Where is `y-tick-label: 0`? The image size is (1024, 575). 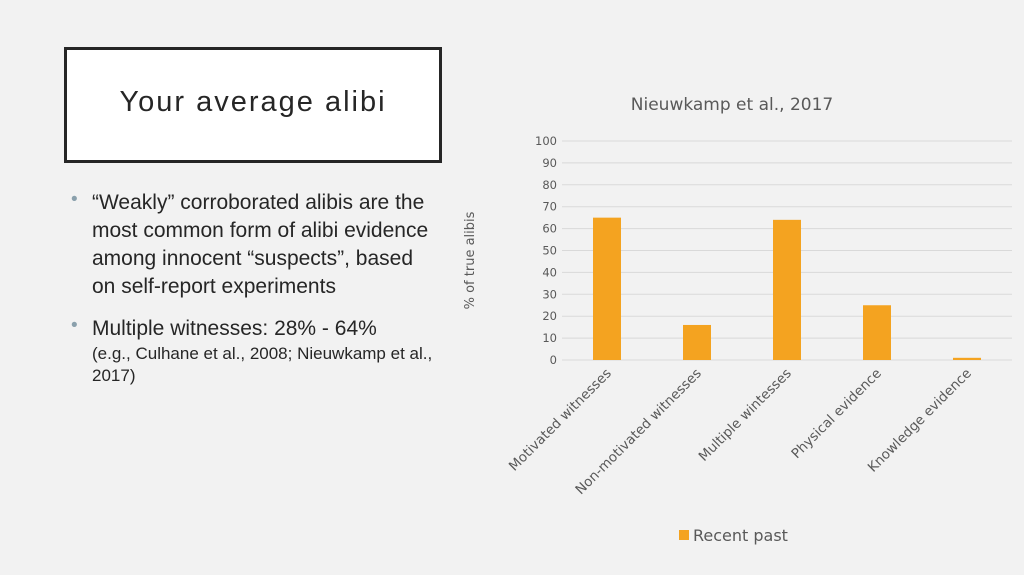
y-tick-label: 0 is located at coordinates (553, 360).